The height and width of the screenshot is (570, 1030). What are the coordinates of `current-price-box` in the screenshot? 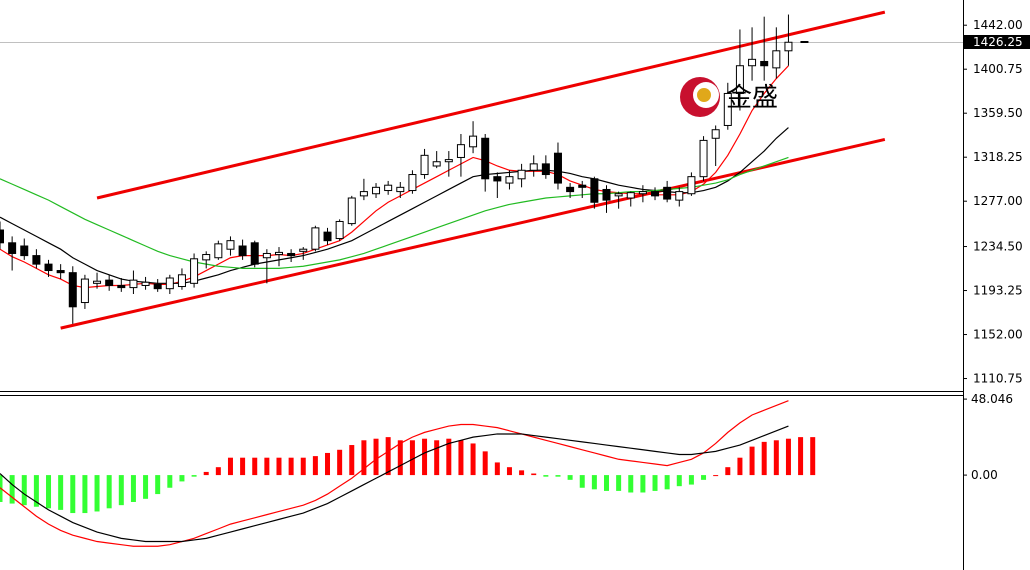 It's located at (997, 42).